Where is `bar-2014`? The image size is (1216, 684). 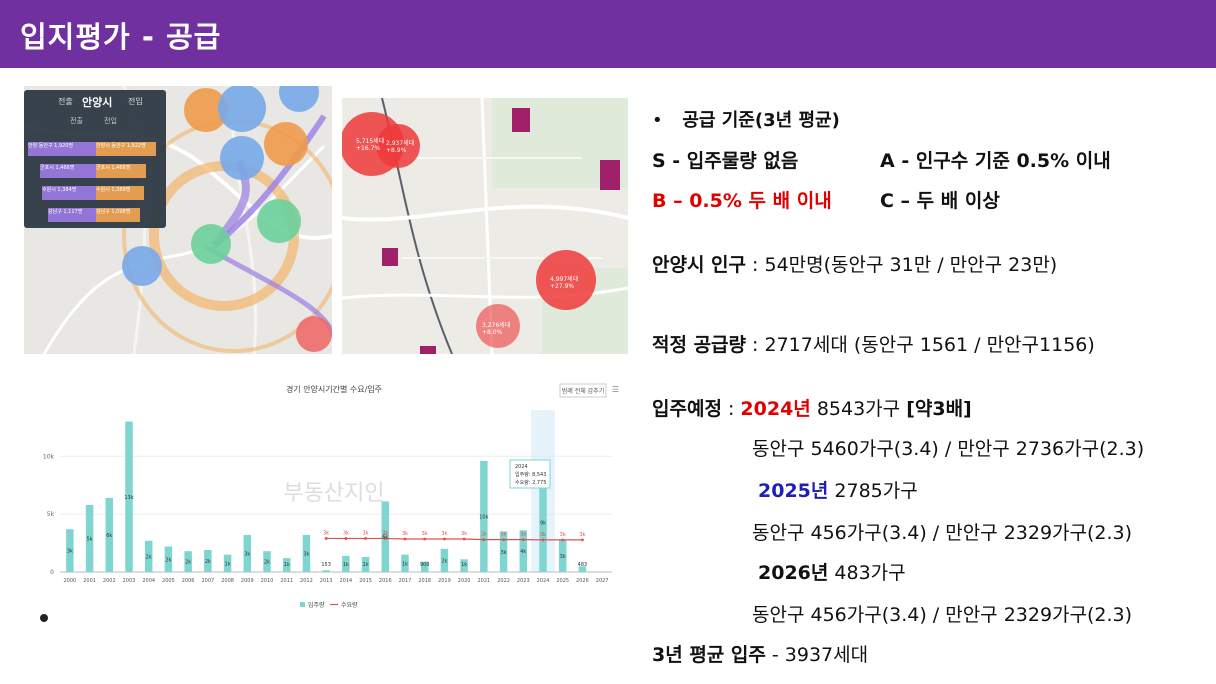
bar-2014 is located at coordinates (346, 563).